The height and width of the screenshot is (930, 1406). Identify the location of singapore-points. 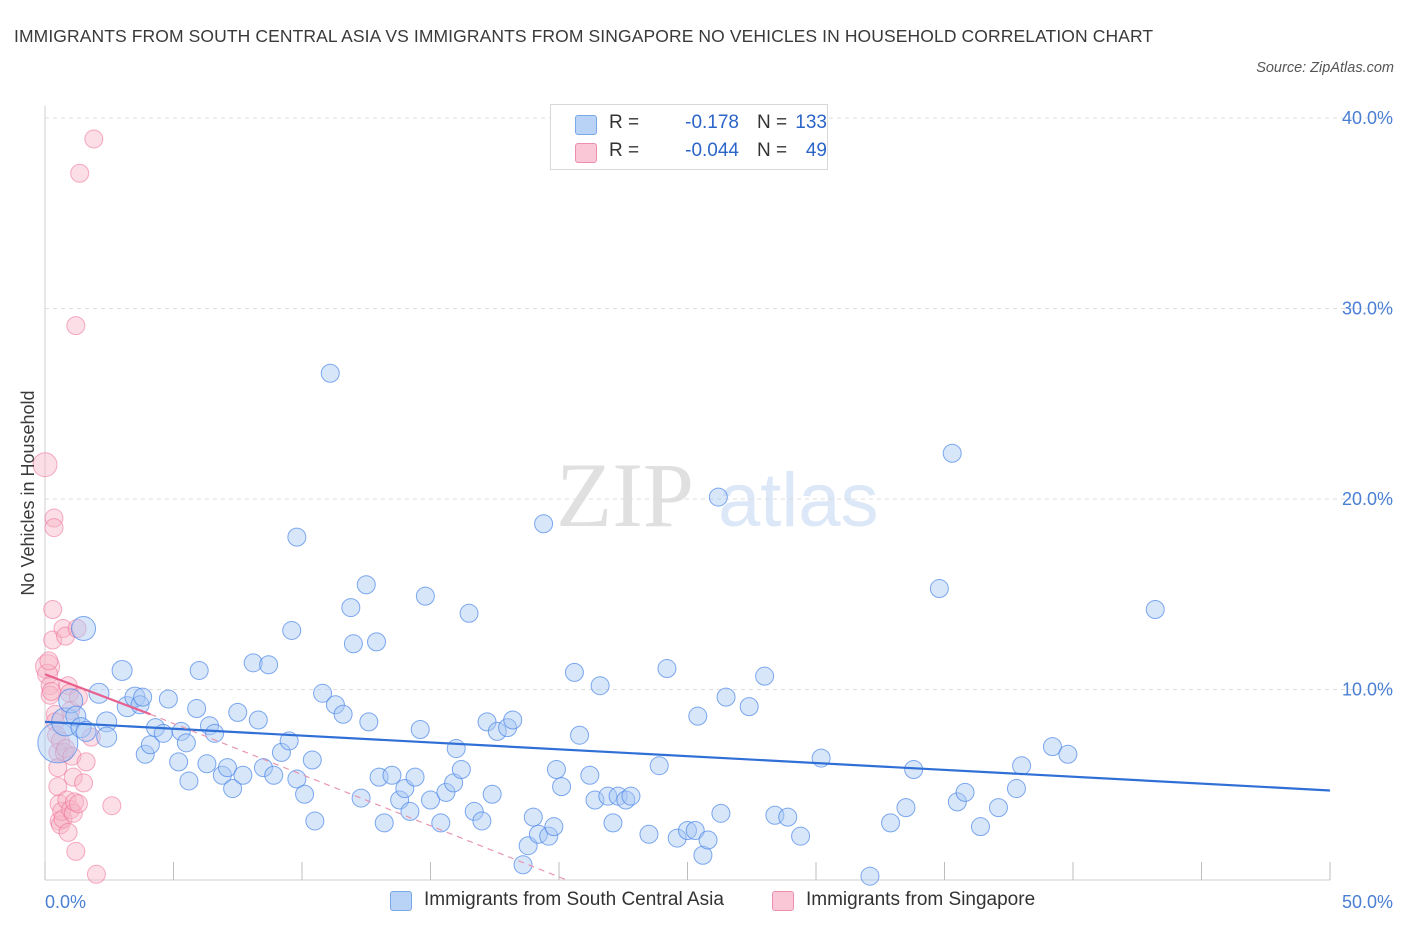
(77, 506).